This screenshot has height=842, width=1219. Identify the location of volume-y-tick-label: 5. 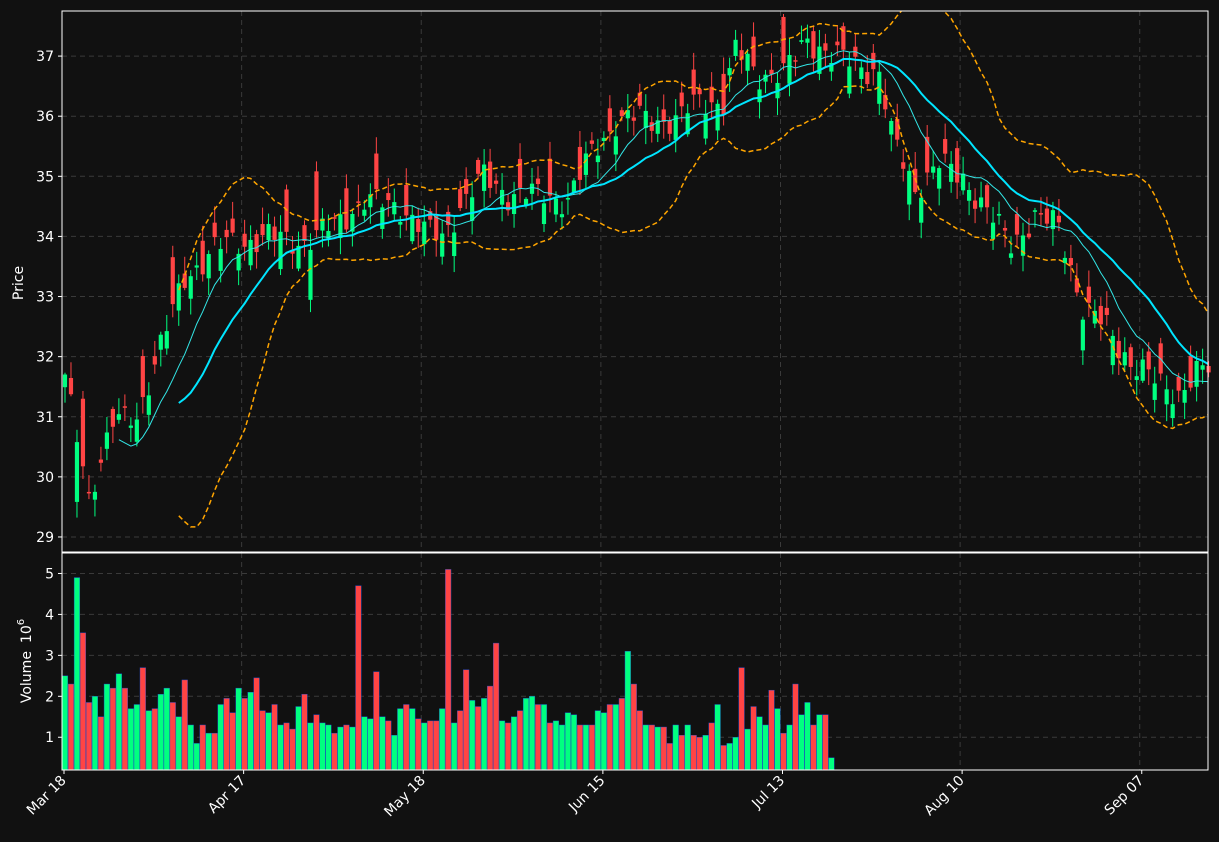
(49, 574).